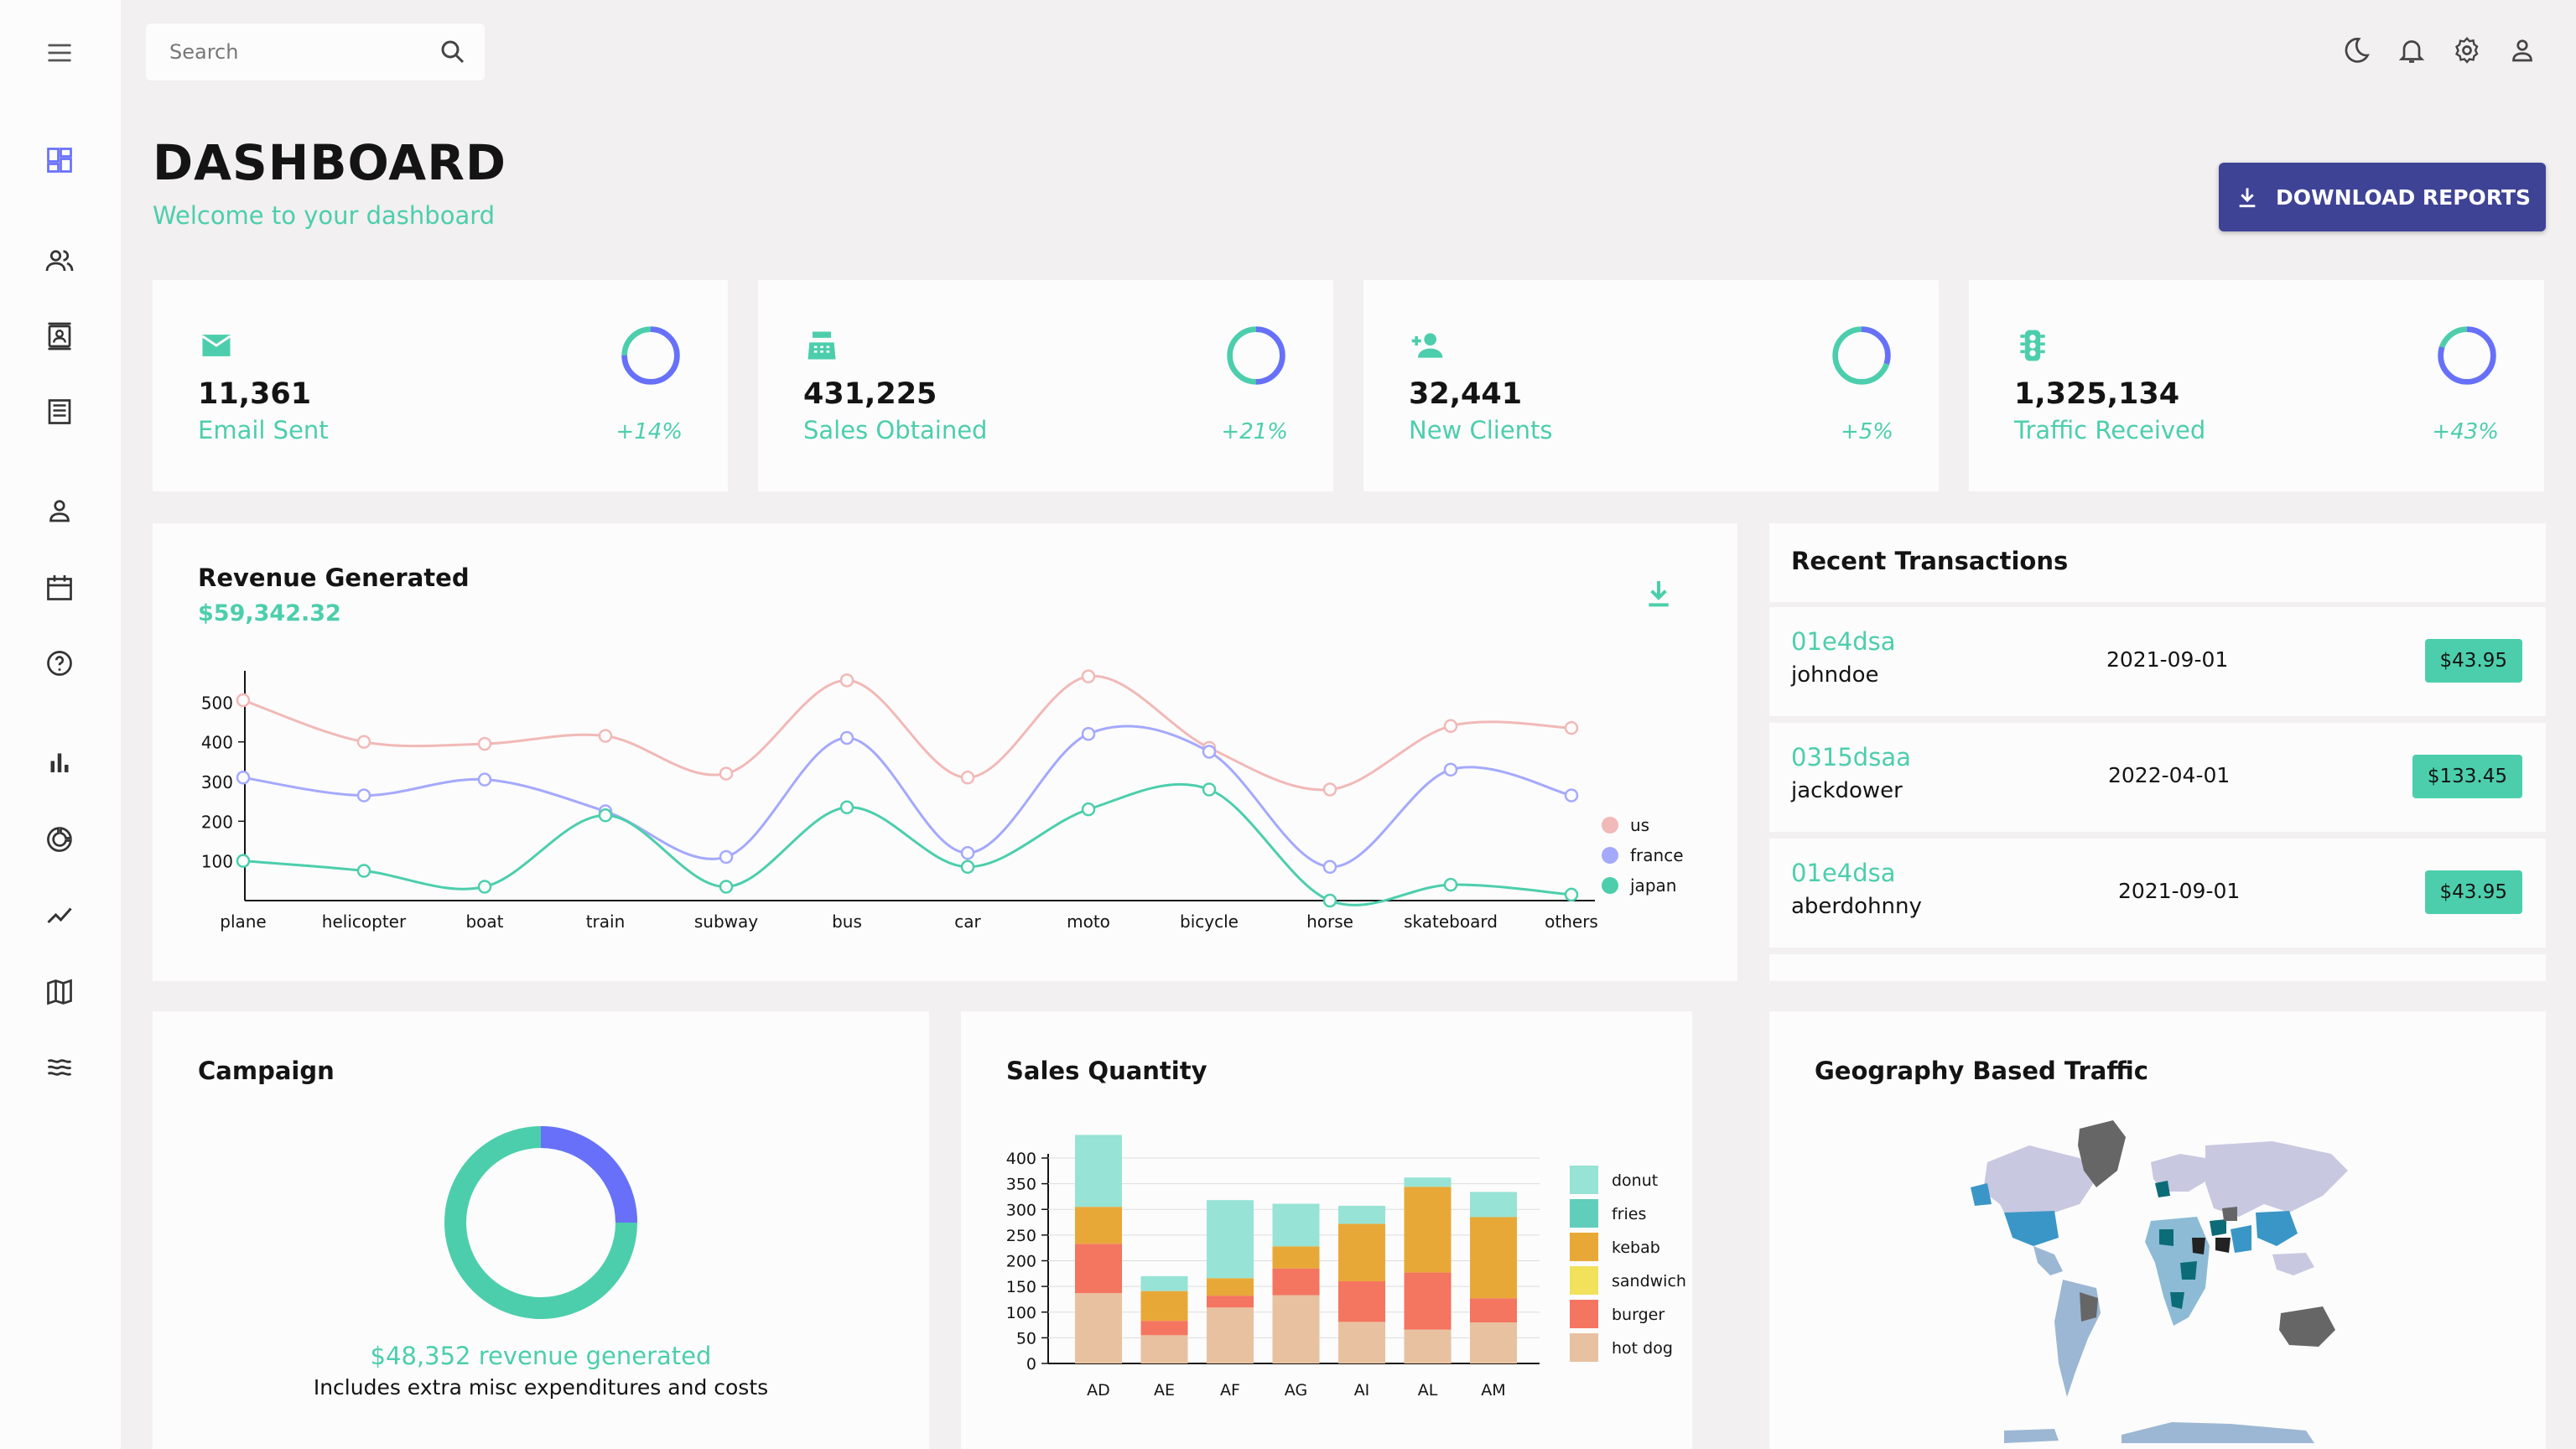 This screenshot has height=1449, width=2576. Describe the element at coordinates (1451, 921) in the screenshot. I see `x-tick-label: skateboard` at that location.